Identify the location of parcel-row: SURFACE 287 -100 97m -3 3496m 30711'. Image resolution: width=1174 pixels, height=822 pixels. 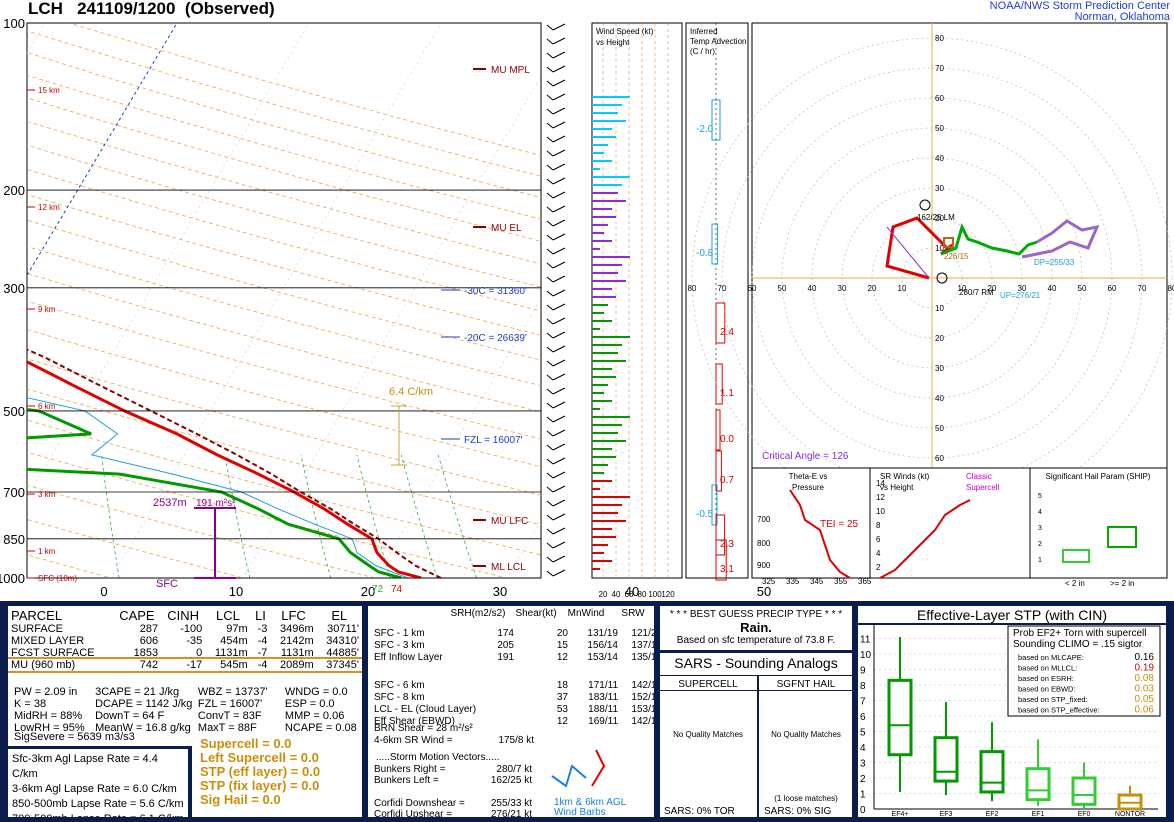
(185, 629).